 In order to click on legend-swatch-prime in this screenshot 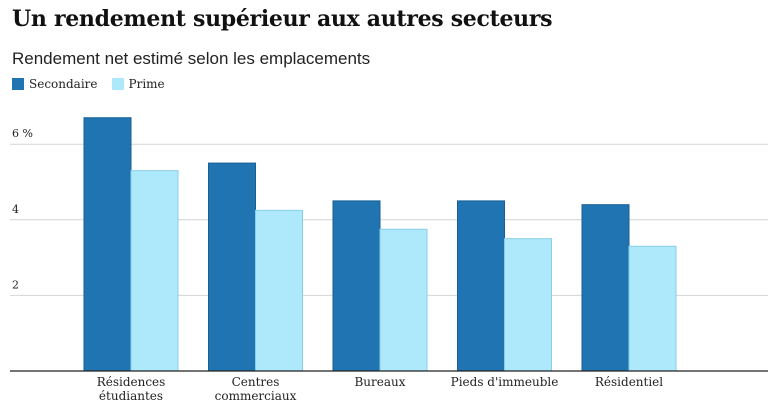, I will do `click(117, 84)`.